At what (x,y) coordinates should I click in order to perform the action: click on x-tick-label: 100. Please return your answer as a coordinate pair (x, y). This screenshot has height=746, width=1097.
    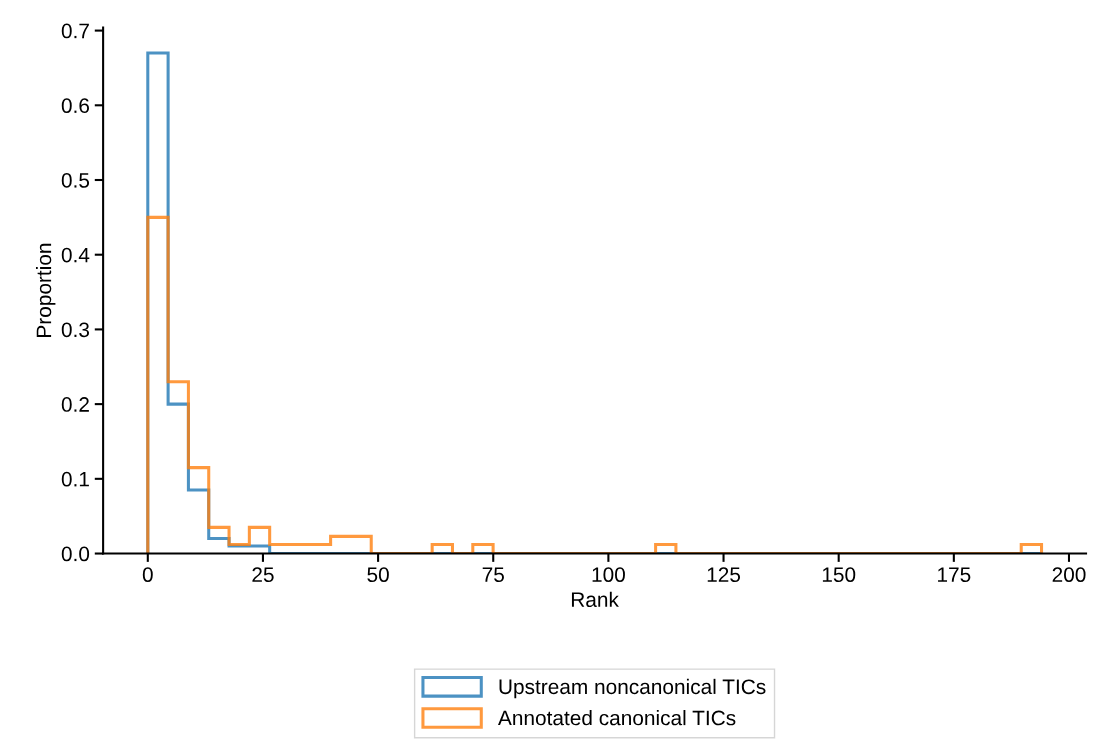
    Looking at the image, I should click on (608, 575).